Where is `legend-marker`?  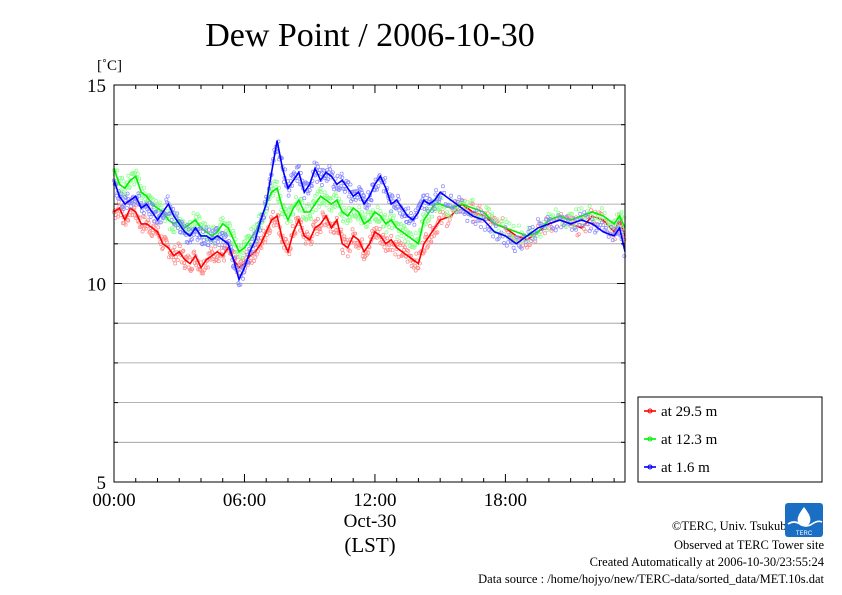 legend-marker is located at coordinates (650, 467).